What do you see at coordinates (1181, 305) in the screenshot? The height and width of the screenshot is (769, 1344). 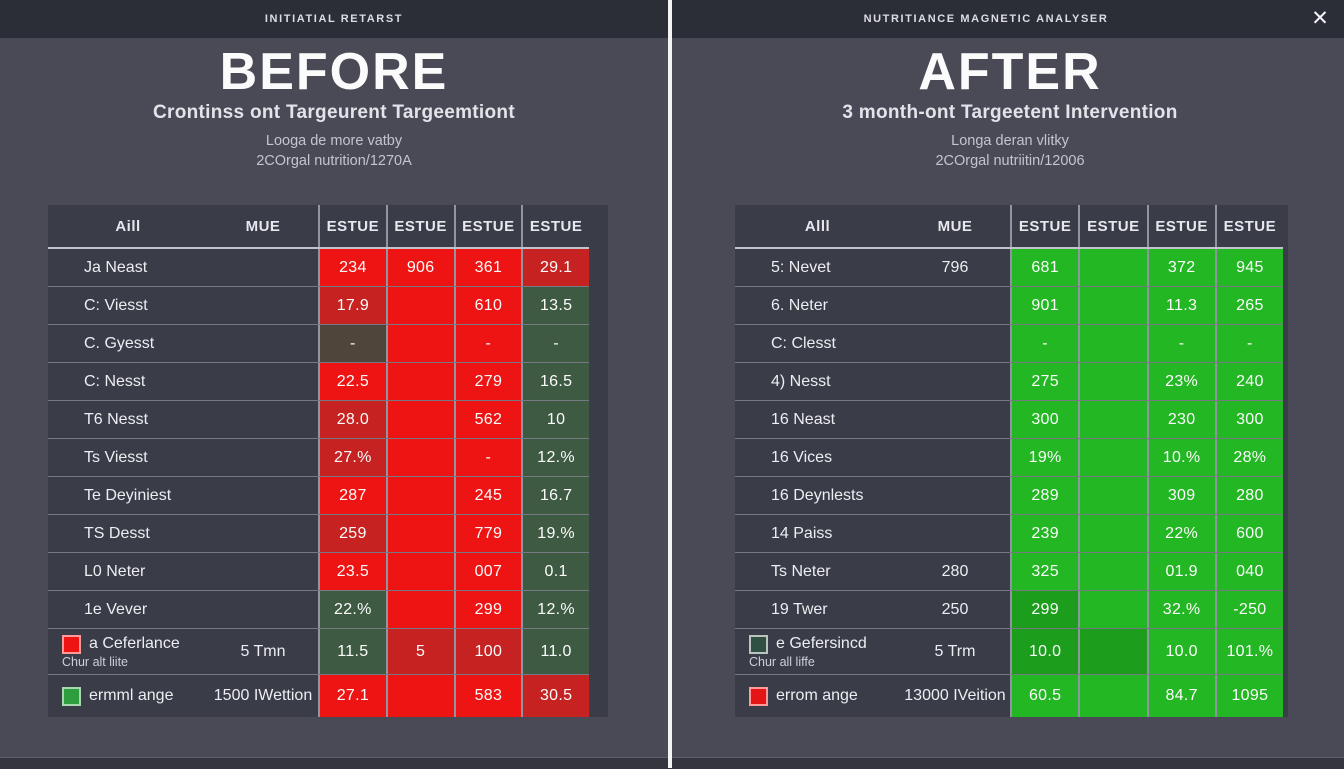 I see `value-cell: 11.3` at bounding box center [1181, 305].